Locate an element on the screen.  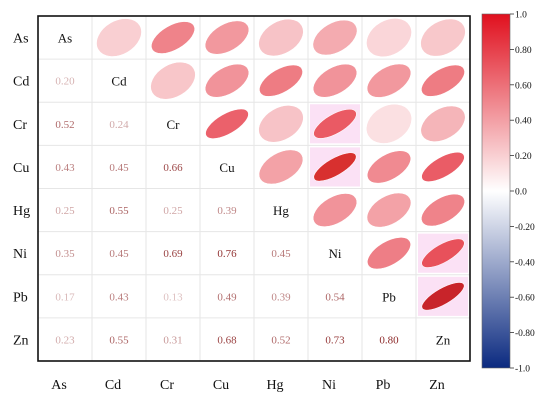
diagonal-label: Hg is located at coordinates (281, 210).